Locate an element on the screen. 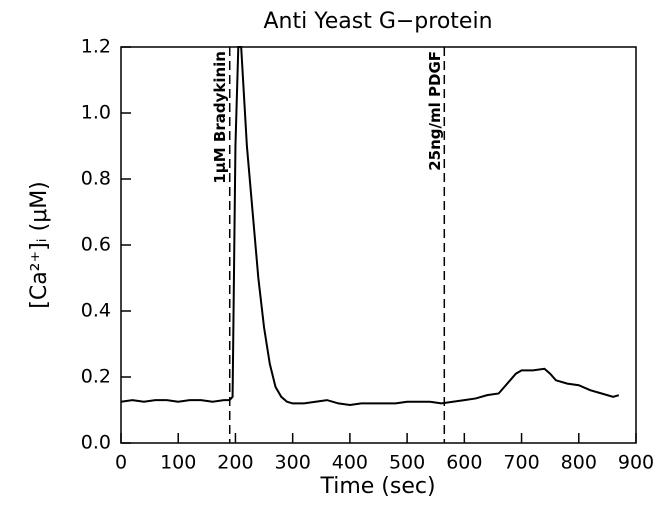 This screenshot has width=658, height=506. x-tick-label: 900 is located at coordinates (636, 463).